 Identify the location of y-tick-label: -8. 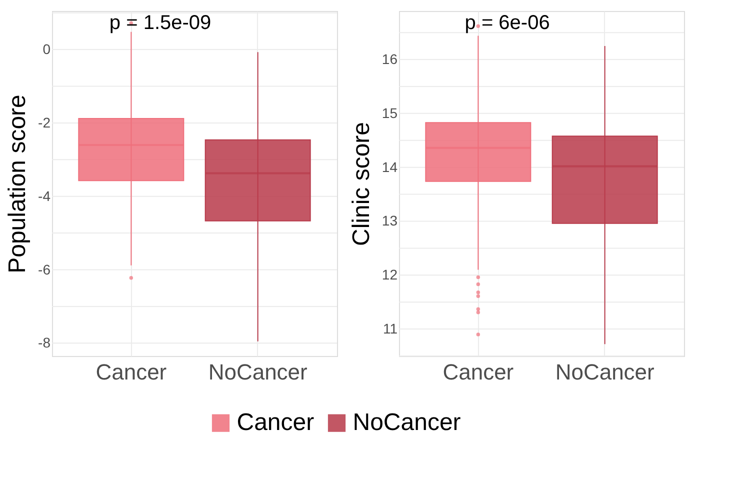
(44, 342).